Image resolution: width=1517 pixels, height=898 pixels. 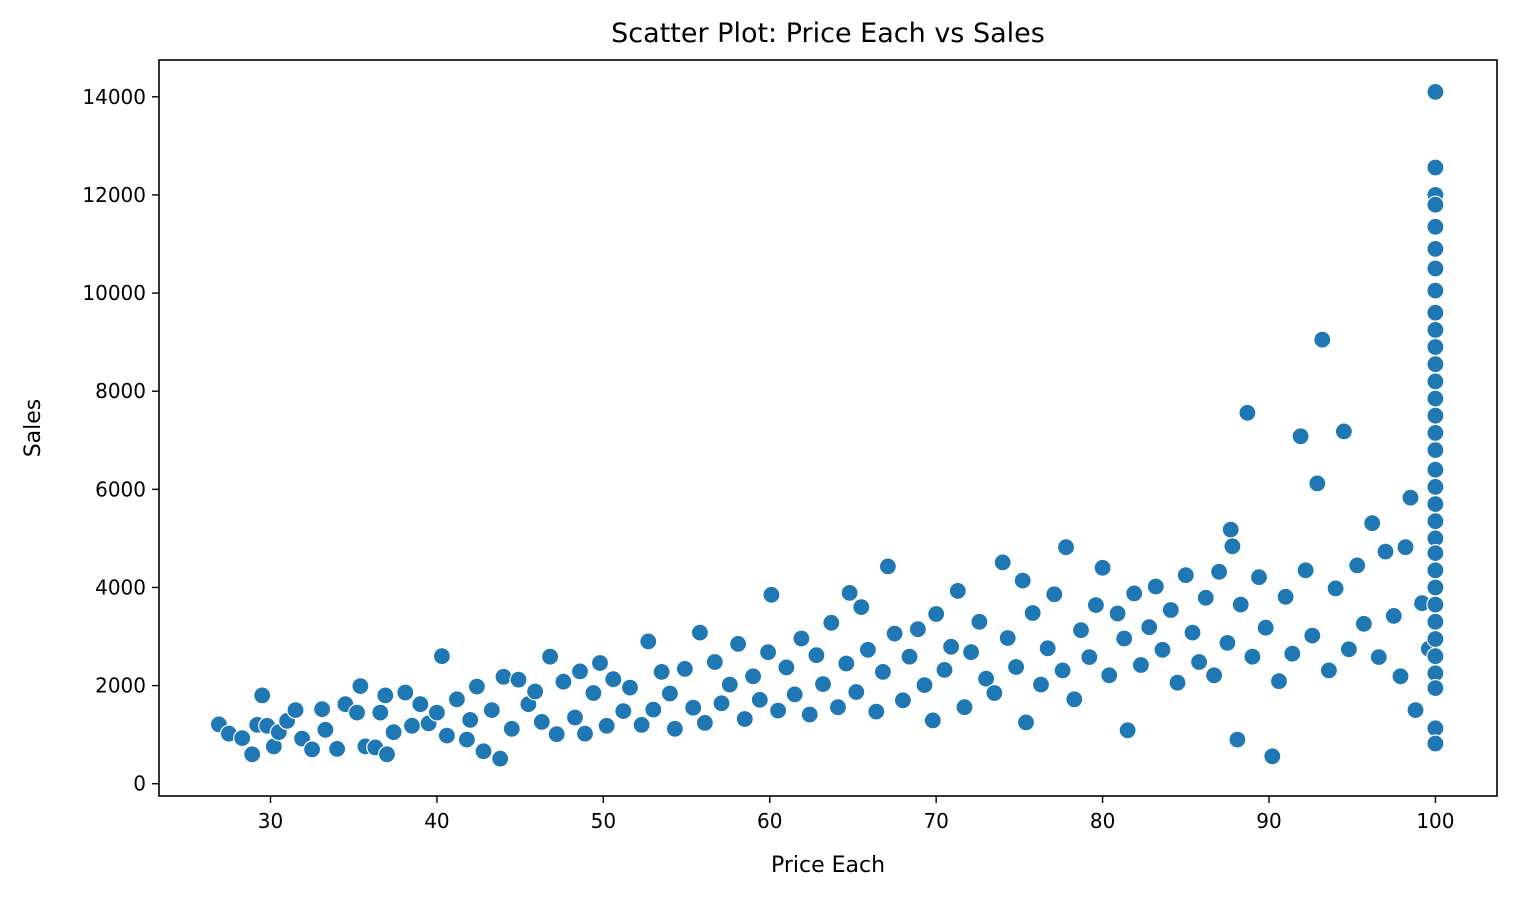 What do you see at coordinates (120, 587) in the screenshot?
I see `y-tick-label: 4000` at bounding box center [120, 587].